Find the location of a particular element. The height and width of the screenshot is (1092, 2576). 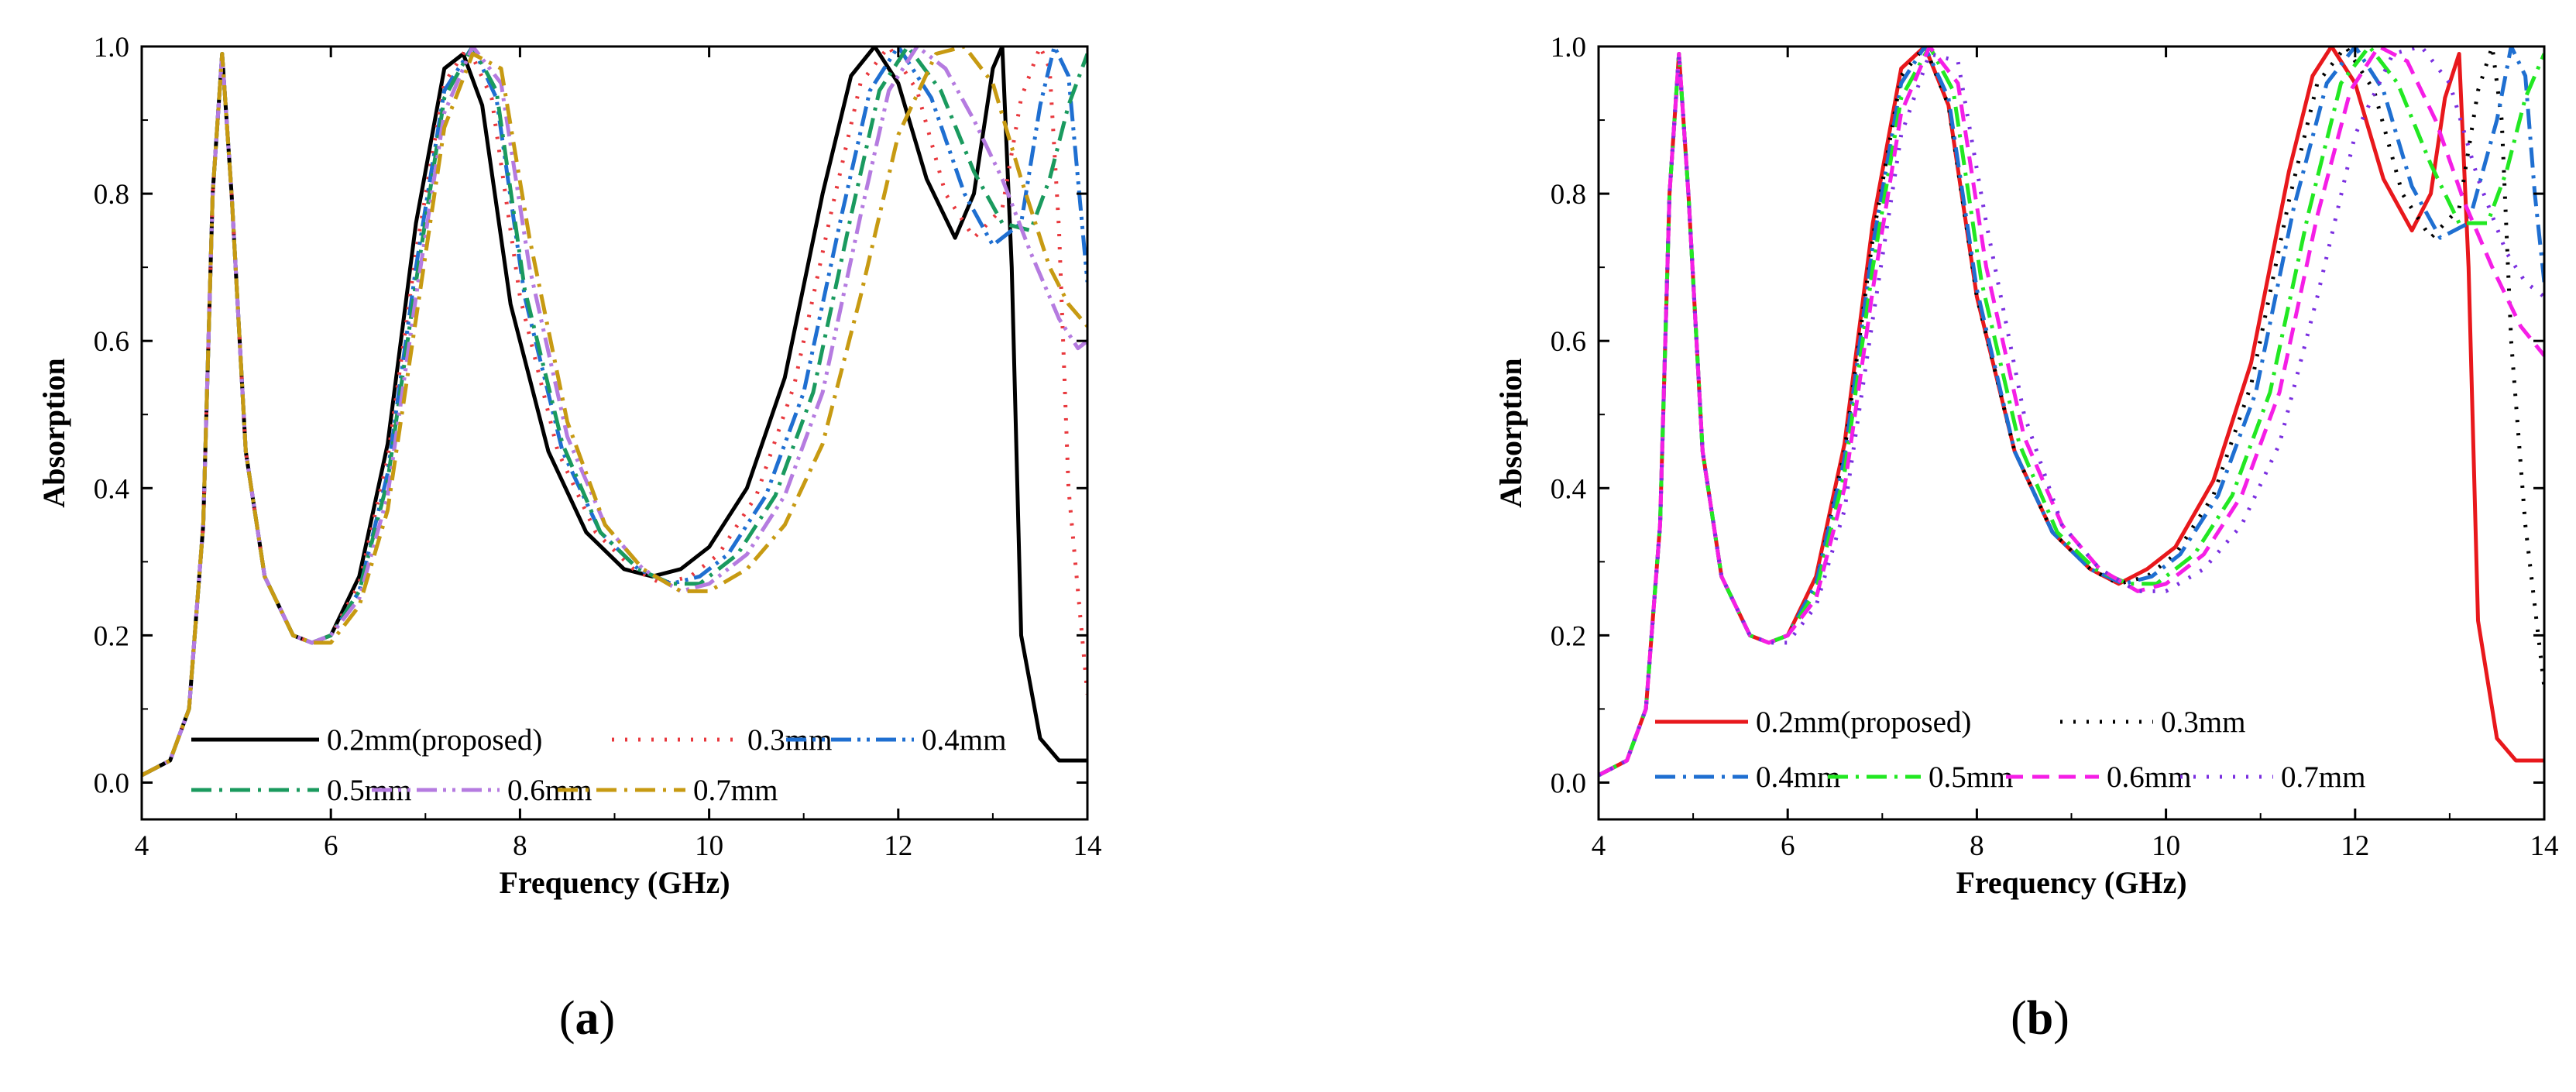

panel-label: (a) is located at coordinates (587, 1018).